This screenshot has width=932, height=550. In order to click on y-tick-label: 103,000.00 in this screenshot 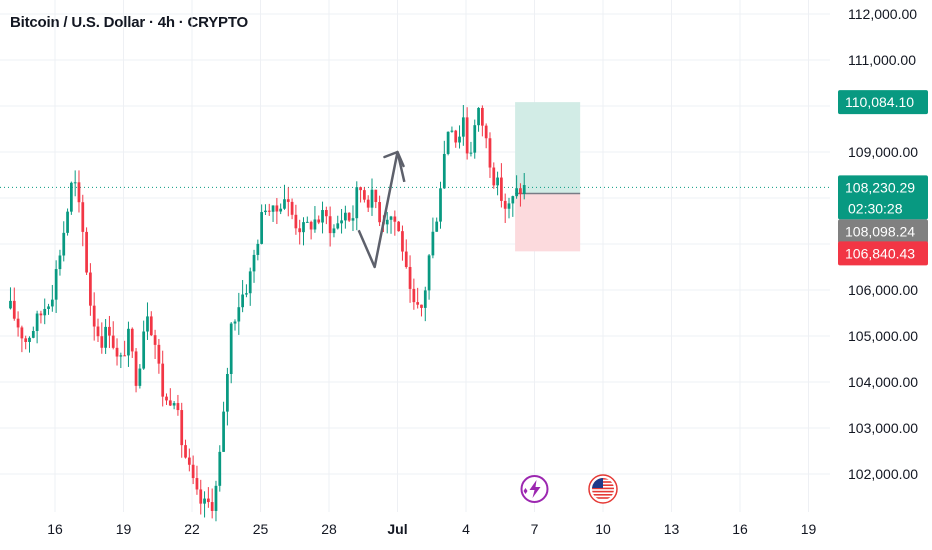, I will do `click(883, 428)`.